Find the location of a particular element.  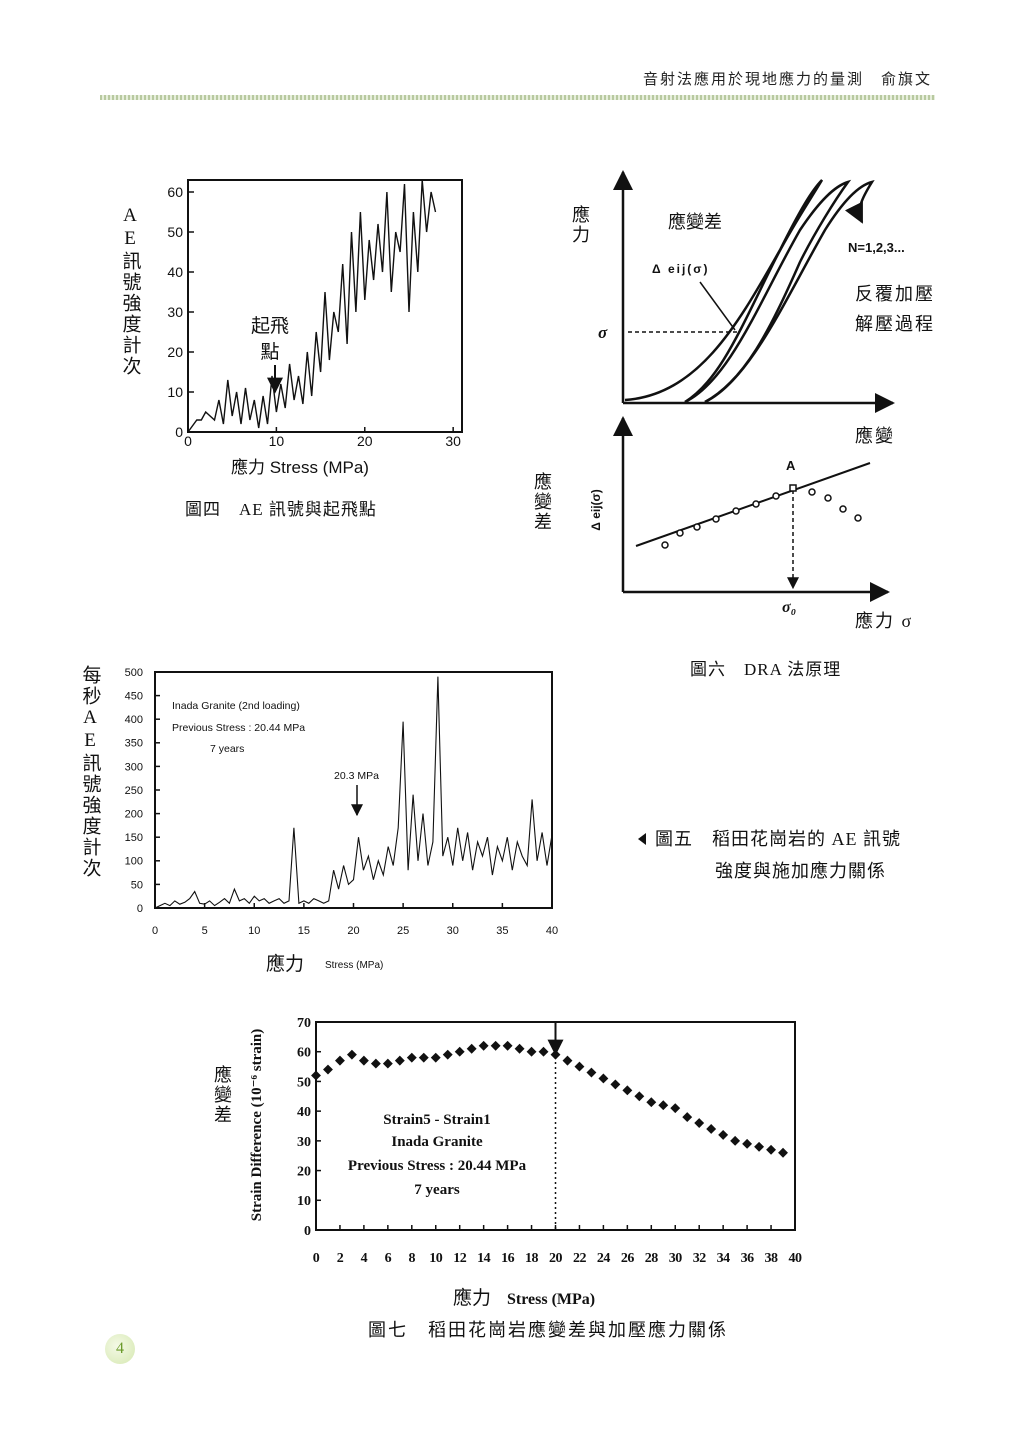

diagram-text: 應力 σ is located at coordinates (884, 620).